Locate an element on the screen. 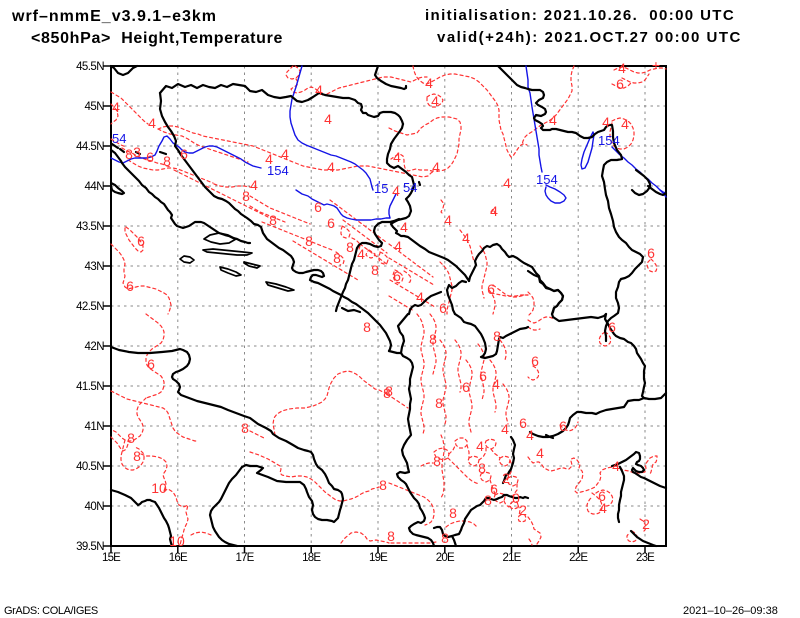  svg-text: 3 is located at coordinates (137, 152).